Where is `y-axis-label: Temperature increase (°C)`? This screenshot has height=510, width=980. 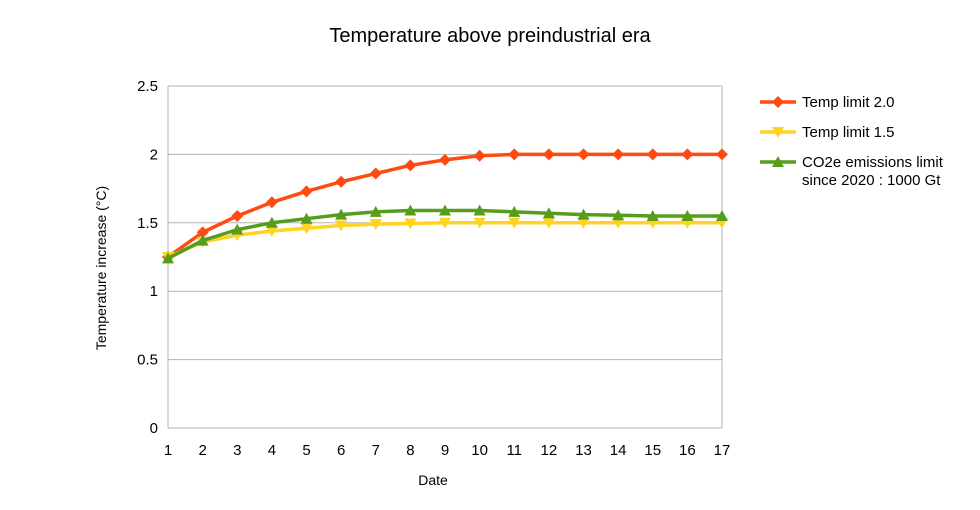
y-axis-label: Temperature increase (°C) is located at coordinates (101, 268).